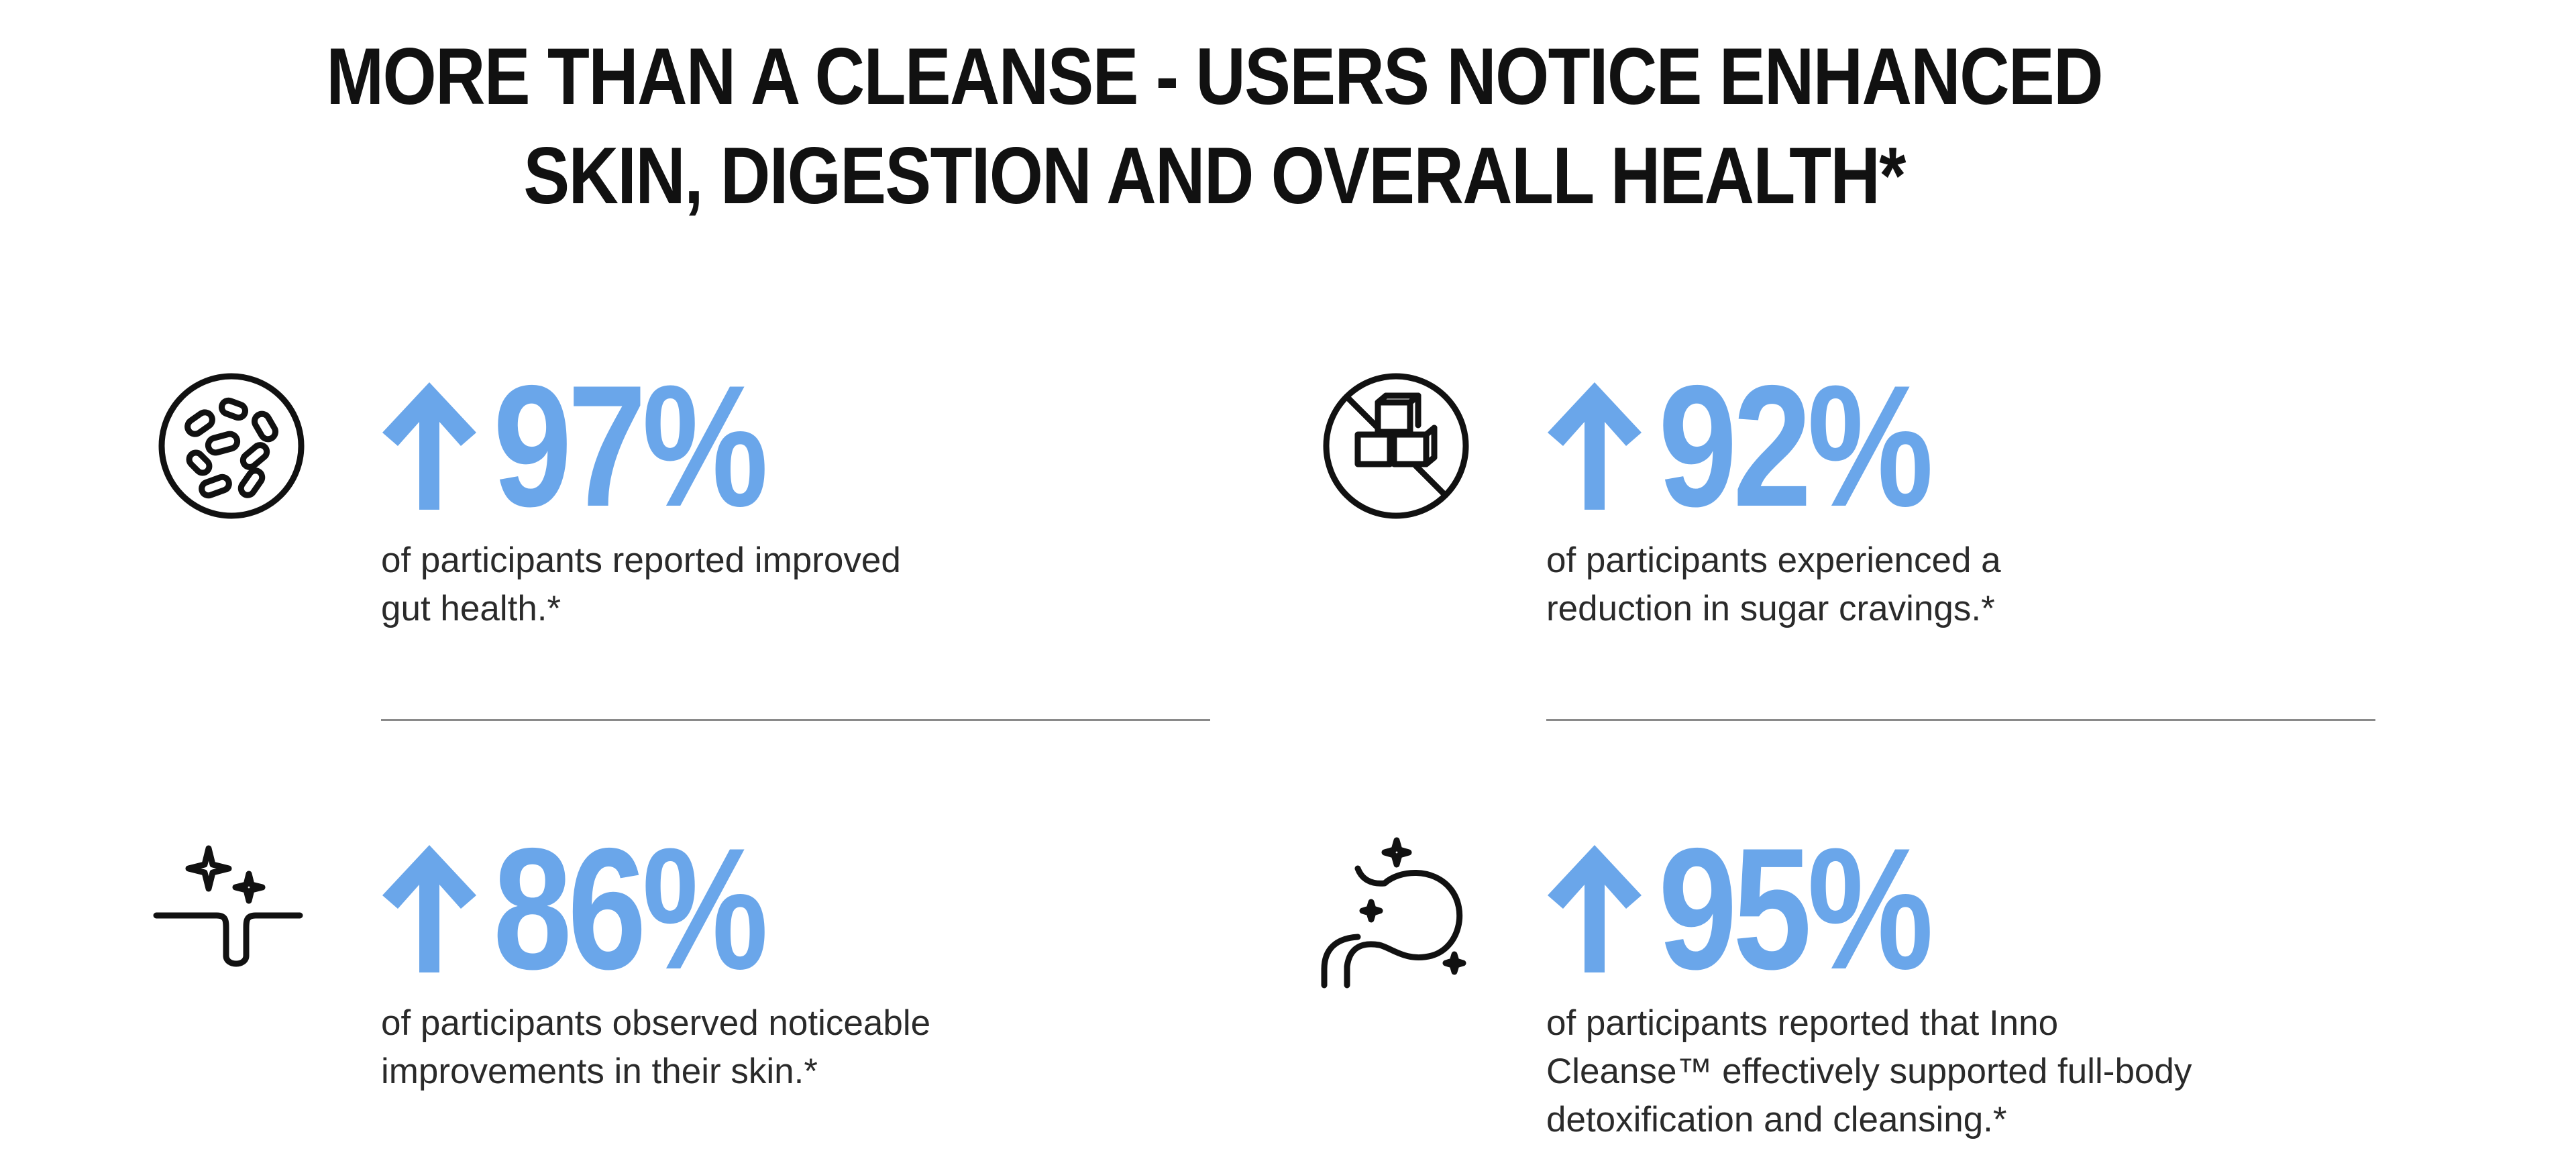  Describe the element at coordinates (228, 912) in the screenshot. I see `skin-sparkle-icon` at that location.